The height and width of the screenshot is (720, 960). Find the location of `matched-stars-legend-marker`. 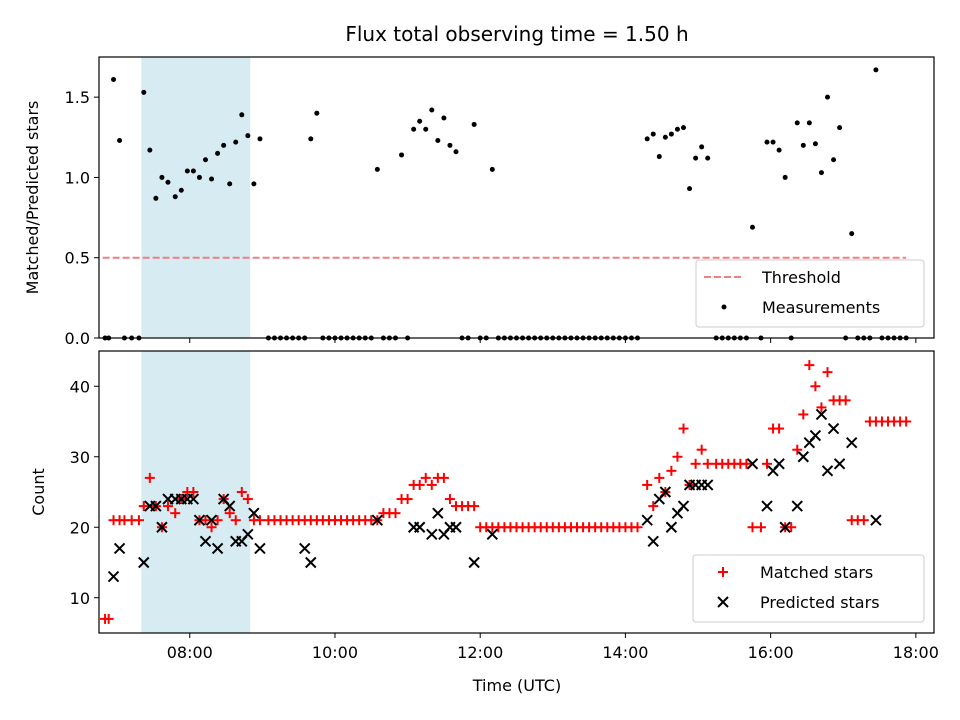

matched-stars-legend-marker is located at coordinates (723, 572).